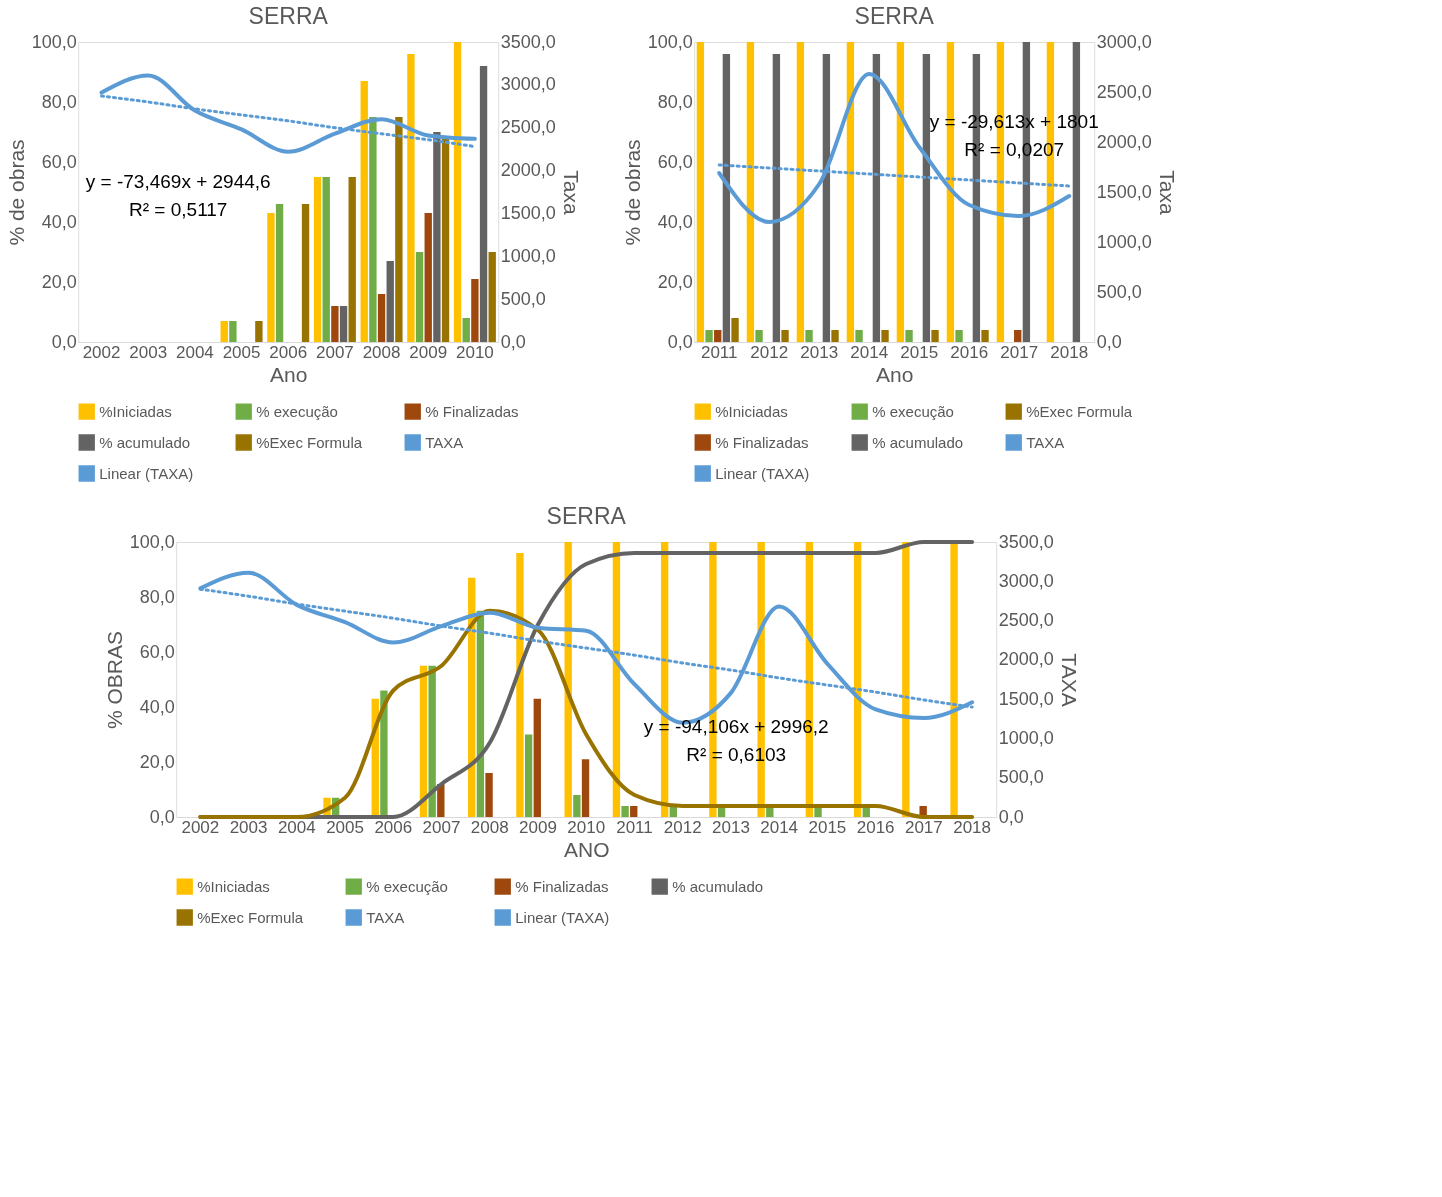  I want to click on x-tick-label: 2006, so click(393, 827).